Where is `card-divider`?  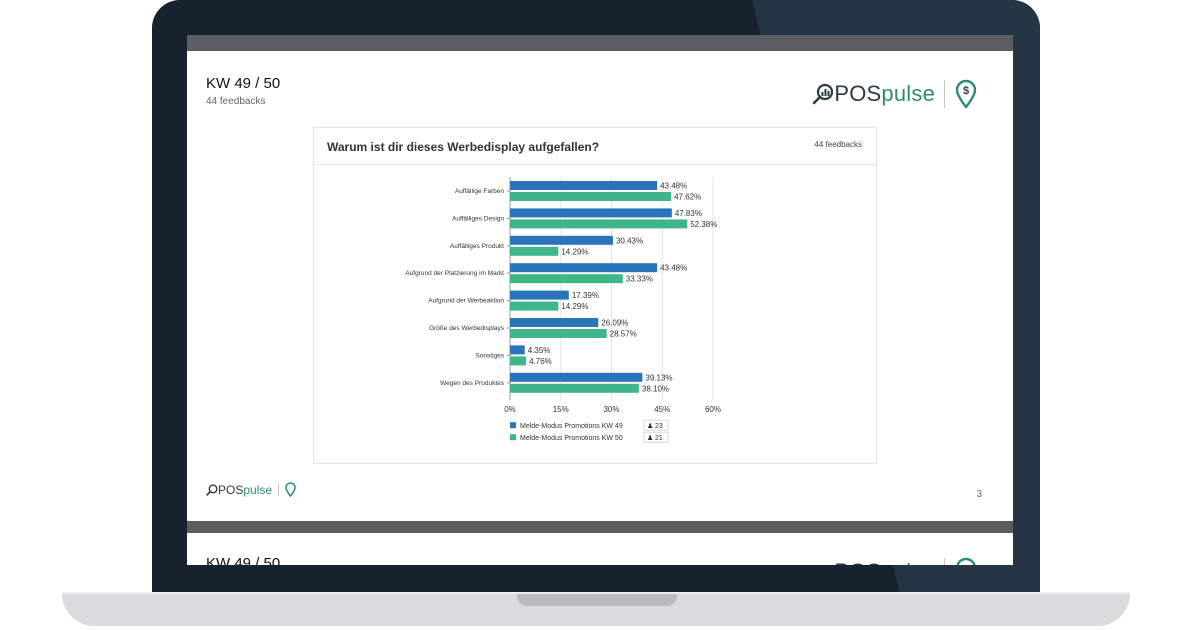 card-divider is located at coordinates (595, 164).